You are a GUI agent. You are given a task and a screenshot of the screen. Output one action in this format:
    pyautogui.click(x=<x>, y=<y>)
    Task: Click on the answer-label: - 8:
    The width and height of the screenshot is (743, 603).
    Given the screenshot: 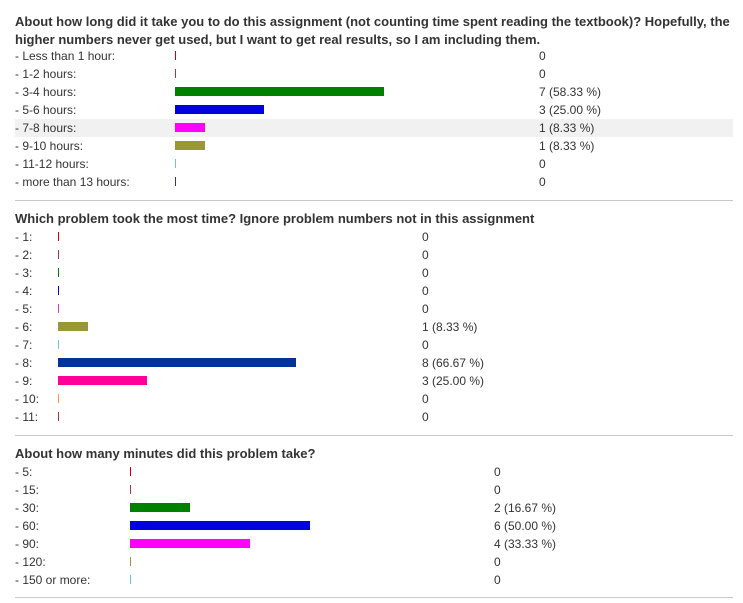 What is the action you would take?
    pyautogui.click(x=24, y=363)
    